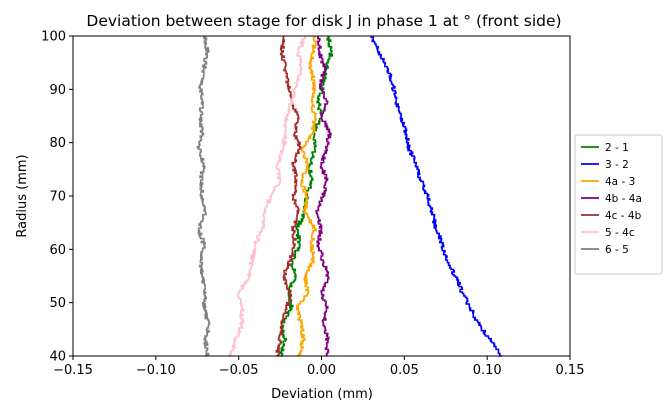 The width and height of the screenshot is (667, 403). Describe the element at coordinates (239, 370) in the screenshot. I see `x-tick-label: −0.05` at that location.